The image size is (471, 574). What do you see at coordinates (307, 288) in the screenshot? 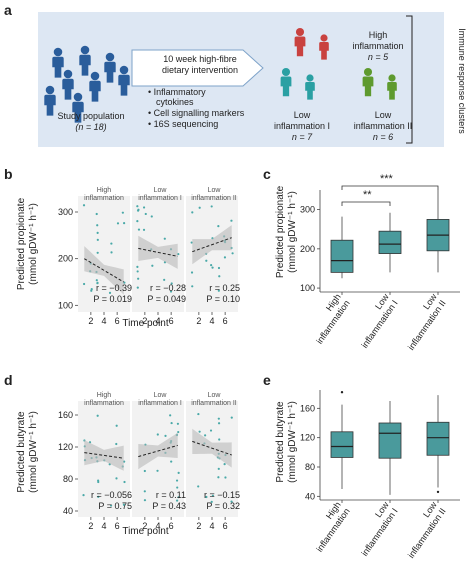
I see `y-tick-label: 100` at bounding box center [307, 288].